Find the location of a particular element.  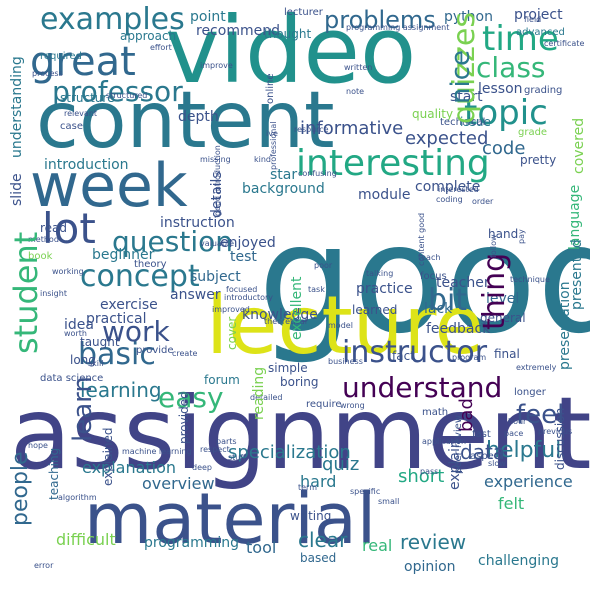

word-forum: forum is located at coordinates (222, 380).